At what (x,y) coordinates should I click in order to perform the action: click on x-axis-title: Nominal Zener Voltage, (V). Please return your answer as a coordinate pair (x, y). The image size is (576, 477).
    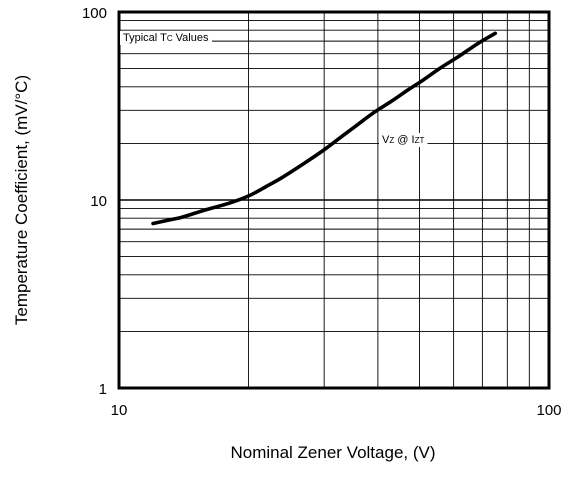
    Looking at the image, I should click on (332, 452).